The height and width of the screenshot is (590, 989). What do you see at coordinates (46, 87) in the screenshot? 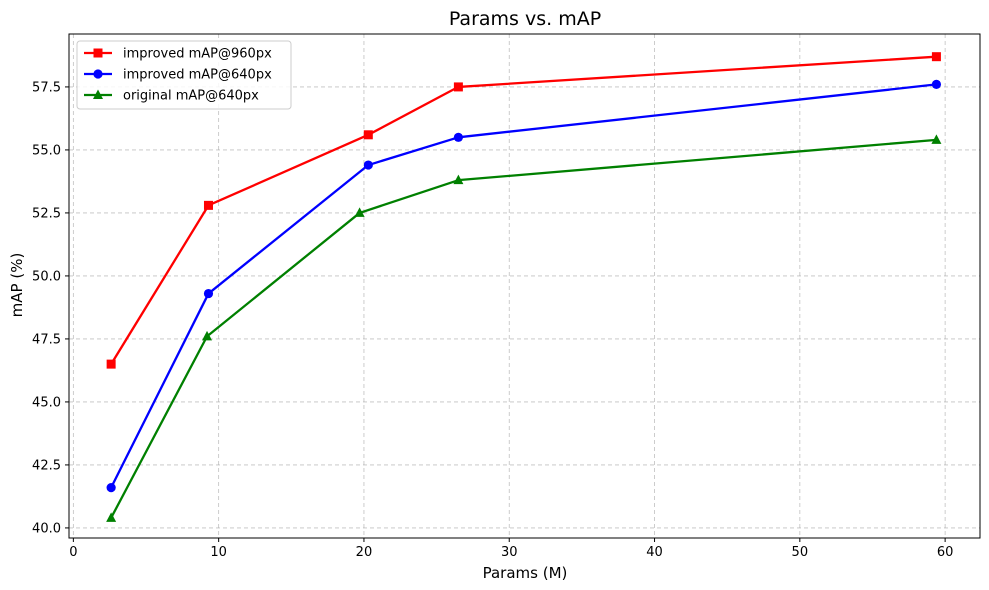
I see `y-tick-label: 57.5` at bounding box center [46, 87].